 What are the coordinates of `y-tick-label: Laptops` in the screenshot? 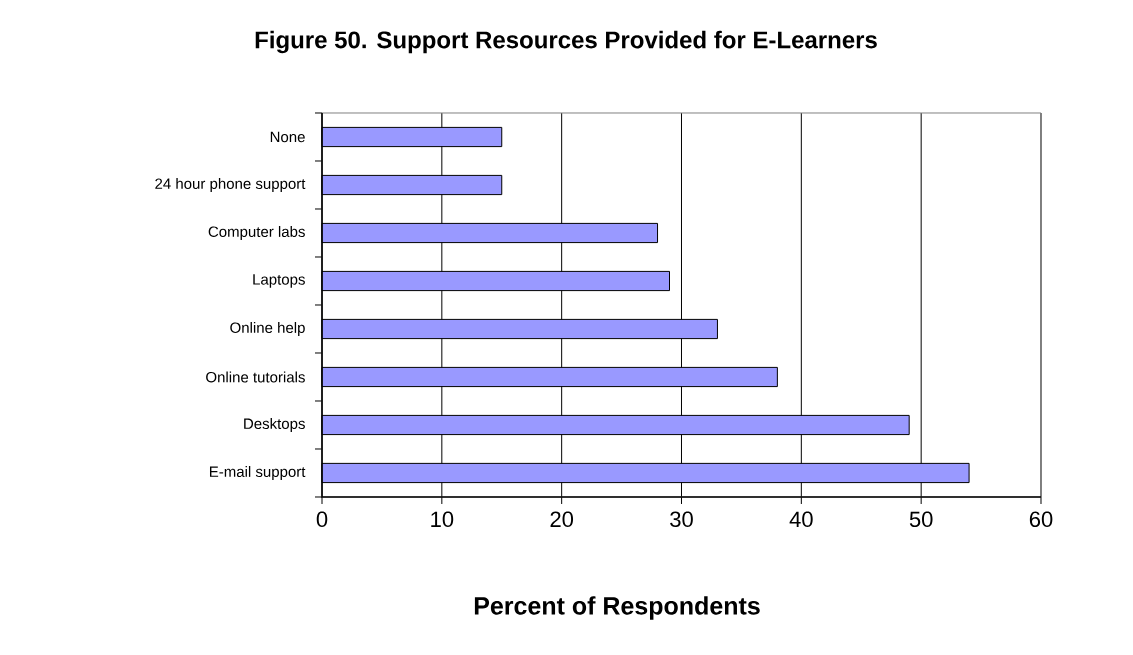 It's located at (279, 281).